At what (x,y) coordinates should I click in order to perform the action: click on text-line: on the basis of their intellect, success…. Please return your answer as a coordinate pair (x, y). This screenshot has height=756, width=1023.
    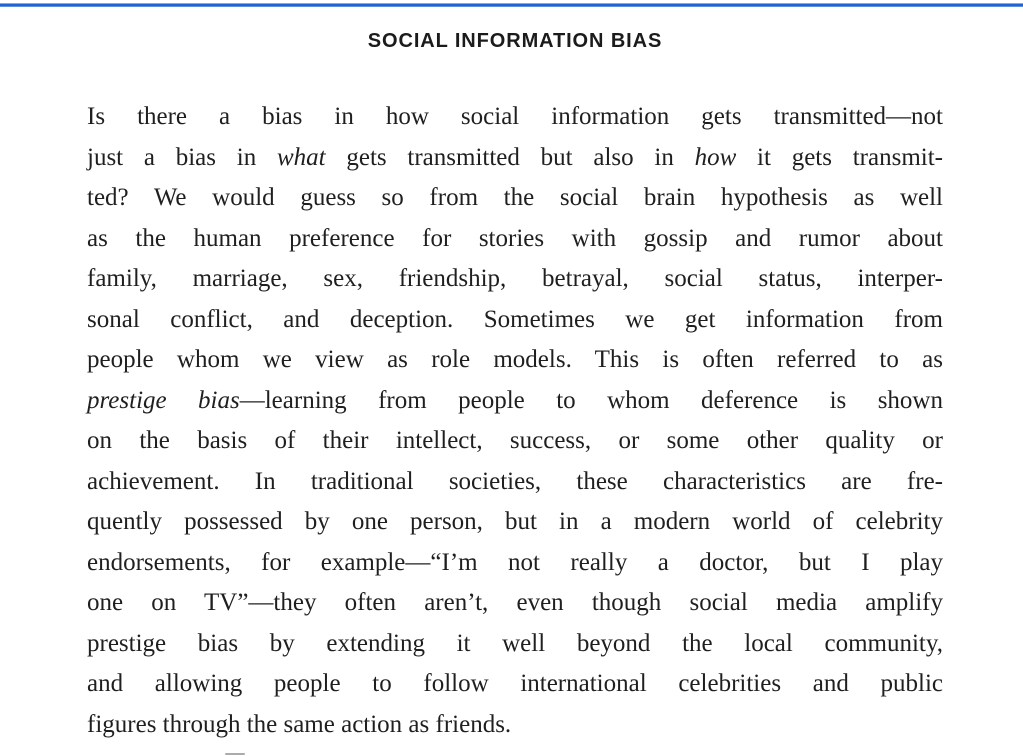
    Looking at the image, I should click on (515, 441).